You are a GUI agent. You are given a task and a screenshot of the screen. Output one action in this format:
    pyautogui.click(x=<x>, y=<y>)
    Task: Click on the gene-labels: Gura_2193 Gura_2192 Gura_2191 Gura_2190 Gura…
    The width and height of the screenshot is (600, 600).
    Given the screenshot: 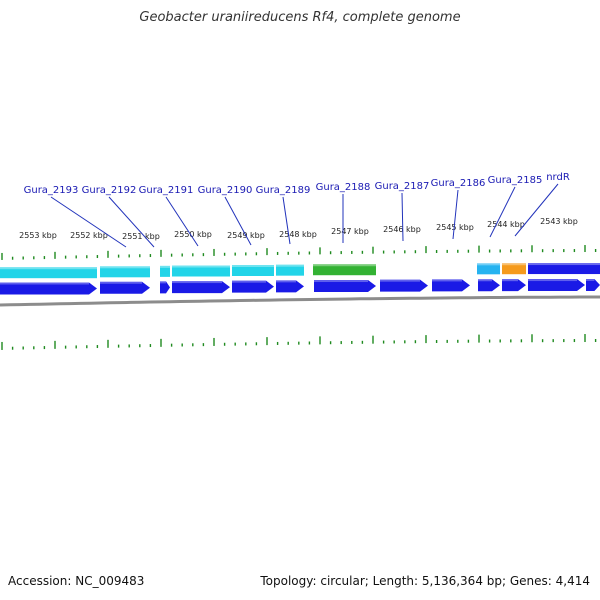 What is the action you would take?
    pyautogui.click(x=297, y=210)
    